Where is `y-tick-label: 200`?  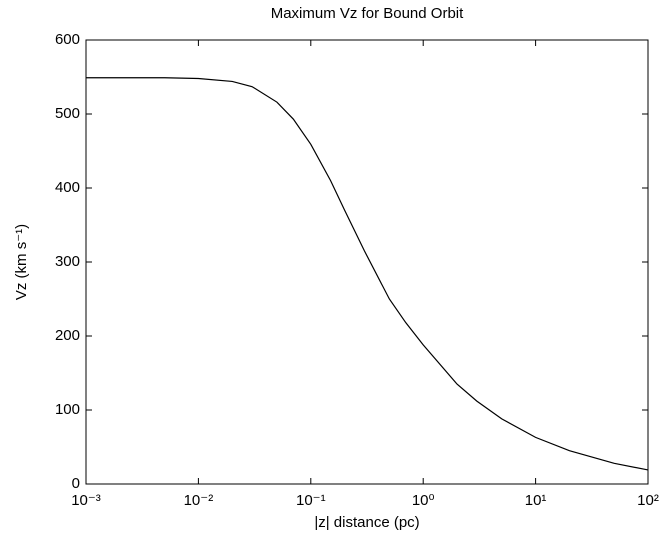 y-tick-label: 200 is located at coordinates (67, 335).